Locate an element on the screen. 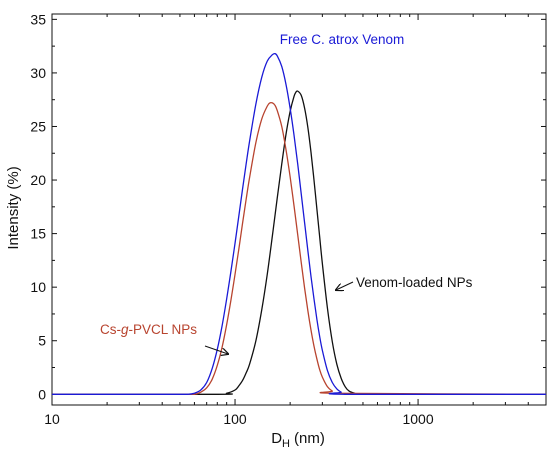  x-axis-title: DH (nm) is located at coordinates (298, 440).